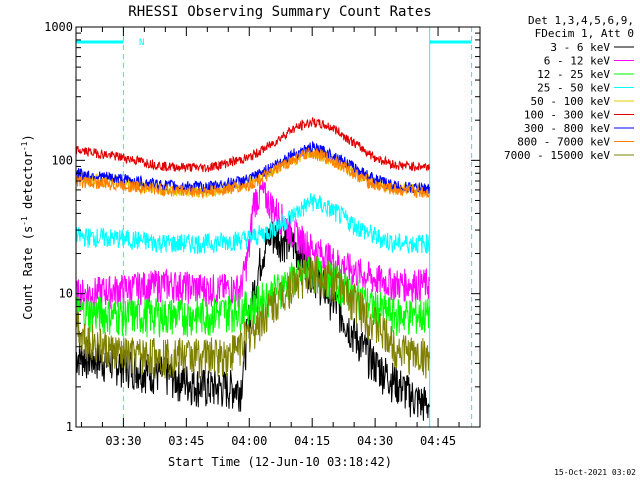  I want to click on x-tick-label: 03:45, so click(186, 441).